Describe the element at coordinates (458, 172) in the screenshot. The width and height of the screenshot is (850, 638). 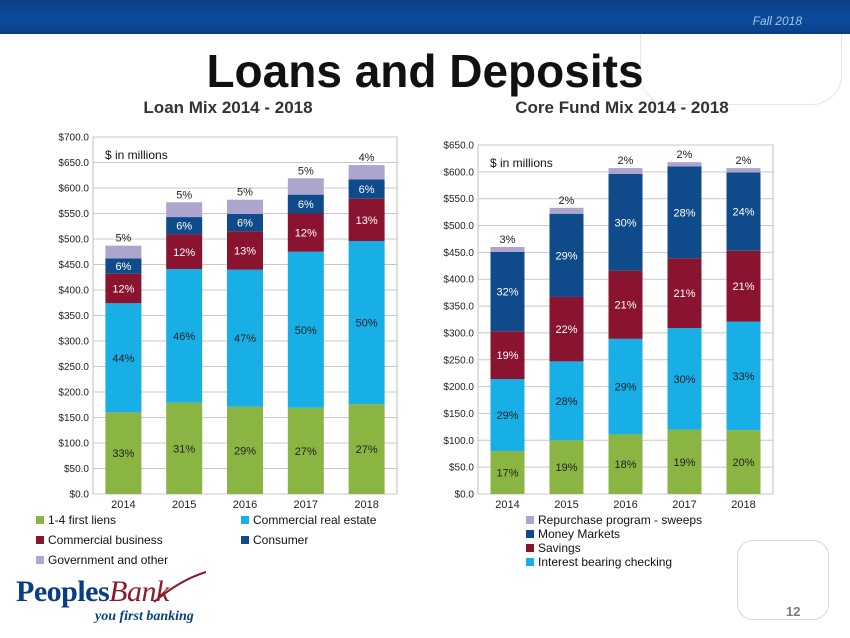
I see `y-tick-label: $600.0` at that location.